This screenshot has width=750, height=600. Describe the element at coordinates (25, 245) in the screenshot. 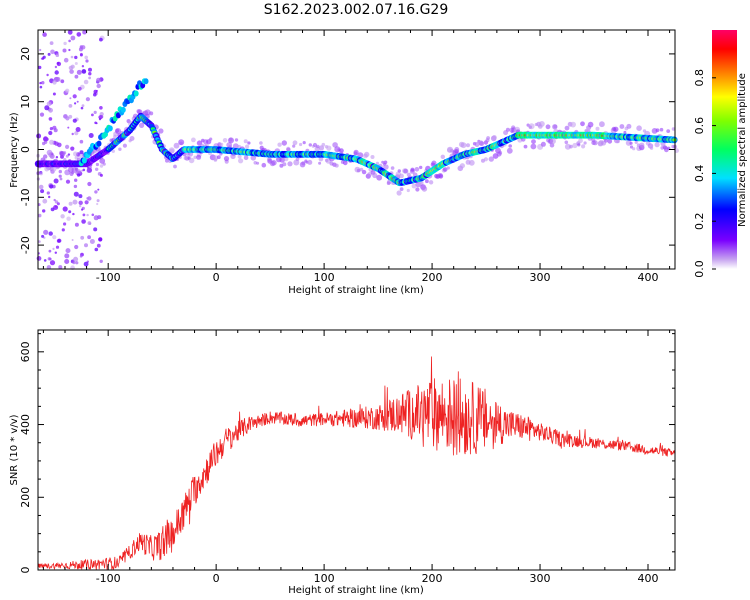

I see `spectrogram-y-tick-label: -20` at that location.